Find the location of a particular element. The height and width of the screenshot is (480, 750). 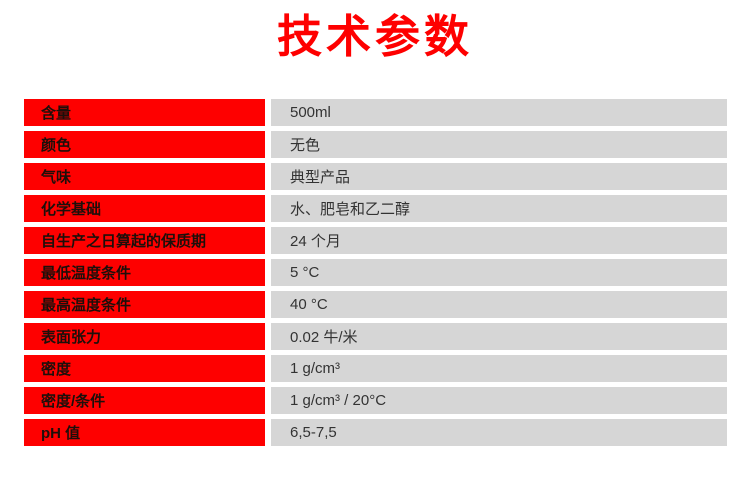

param-label: 最高温度条件 is located at coordinates (144, 304).